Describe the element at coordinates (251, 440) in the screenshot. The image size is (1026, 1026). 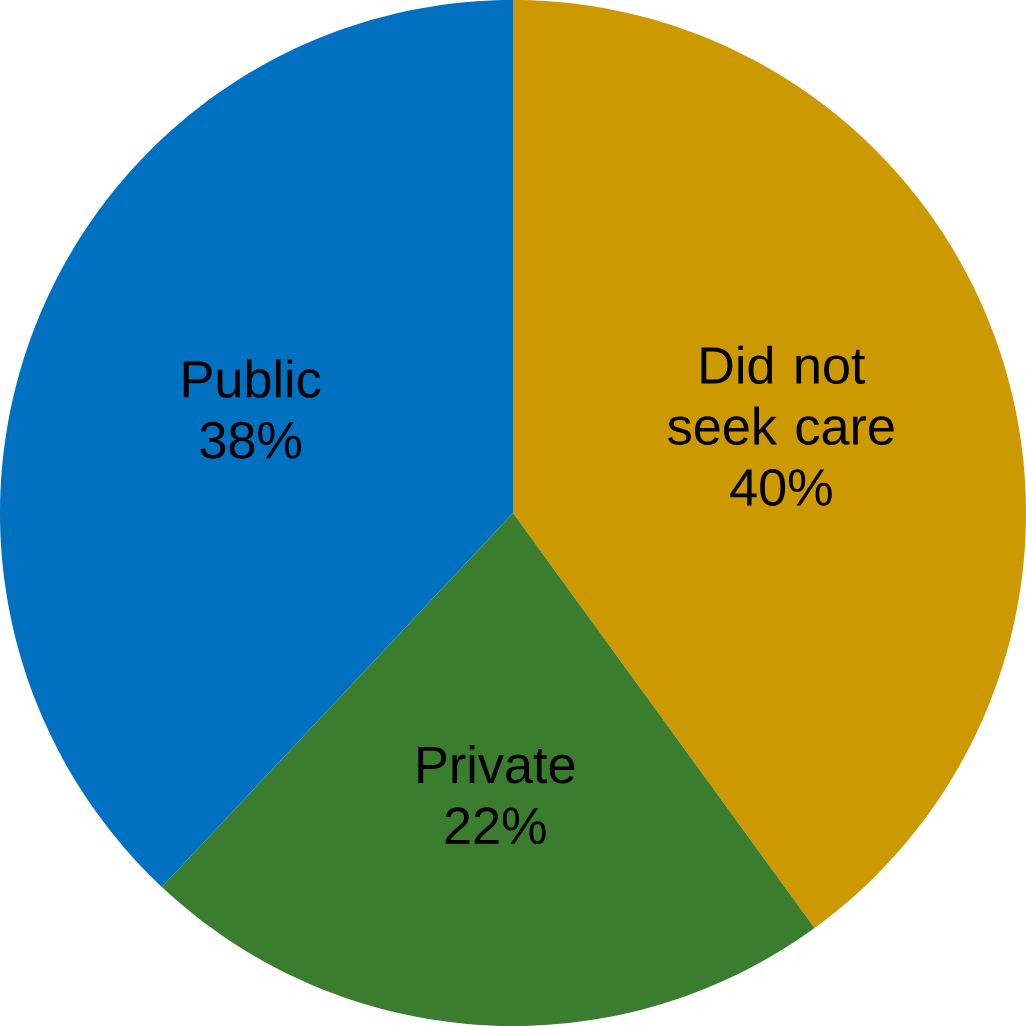
I see `data-label: 38%` at that location.